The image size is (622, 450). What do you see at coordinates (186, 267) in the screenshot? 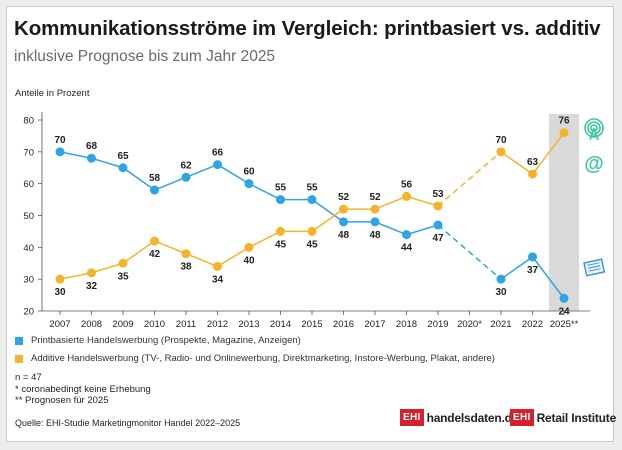
I see `data-label-additive: 38` at bounding box center [186, 267].